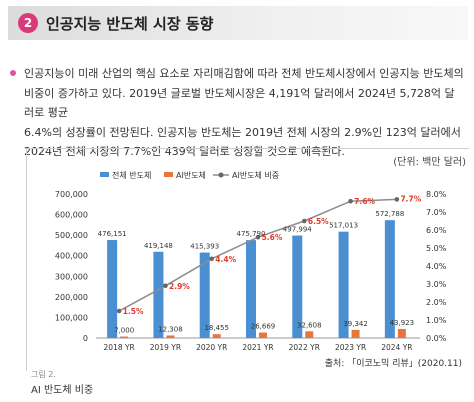 The width and height of the screenshot is (474, 402). Describe the element at coordinates (309, 325) in the screenshot. I see `bar-ai-label: 32,608` at that location.